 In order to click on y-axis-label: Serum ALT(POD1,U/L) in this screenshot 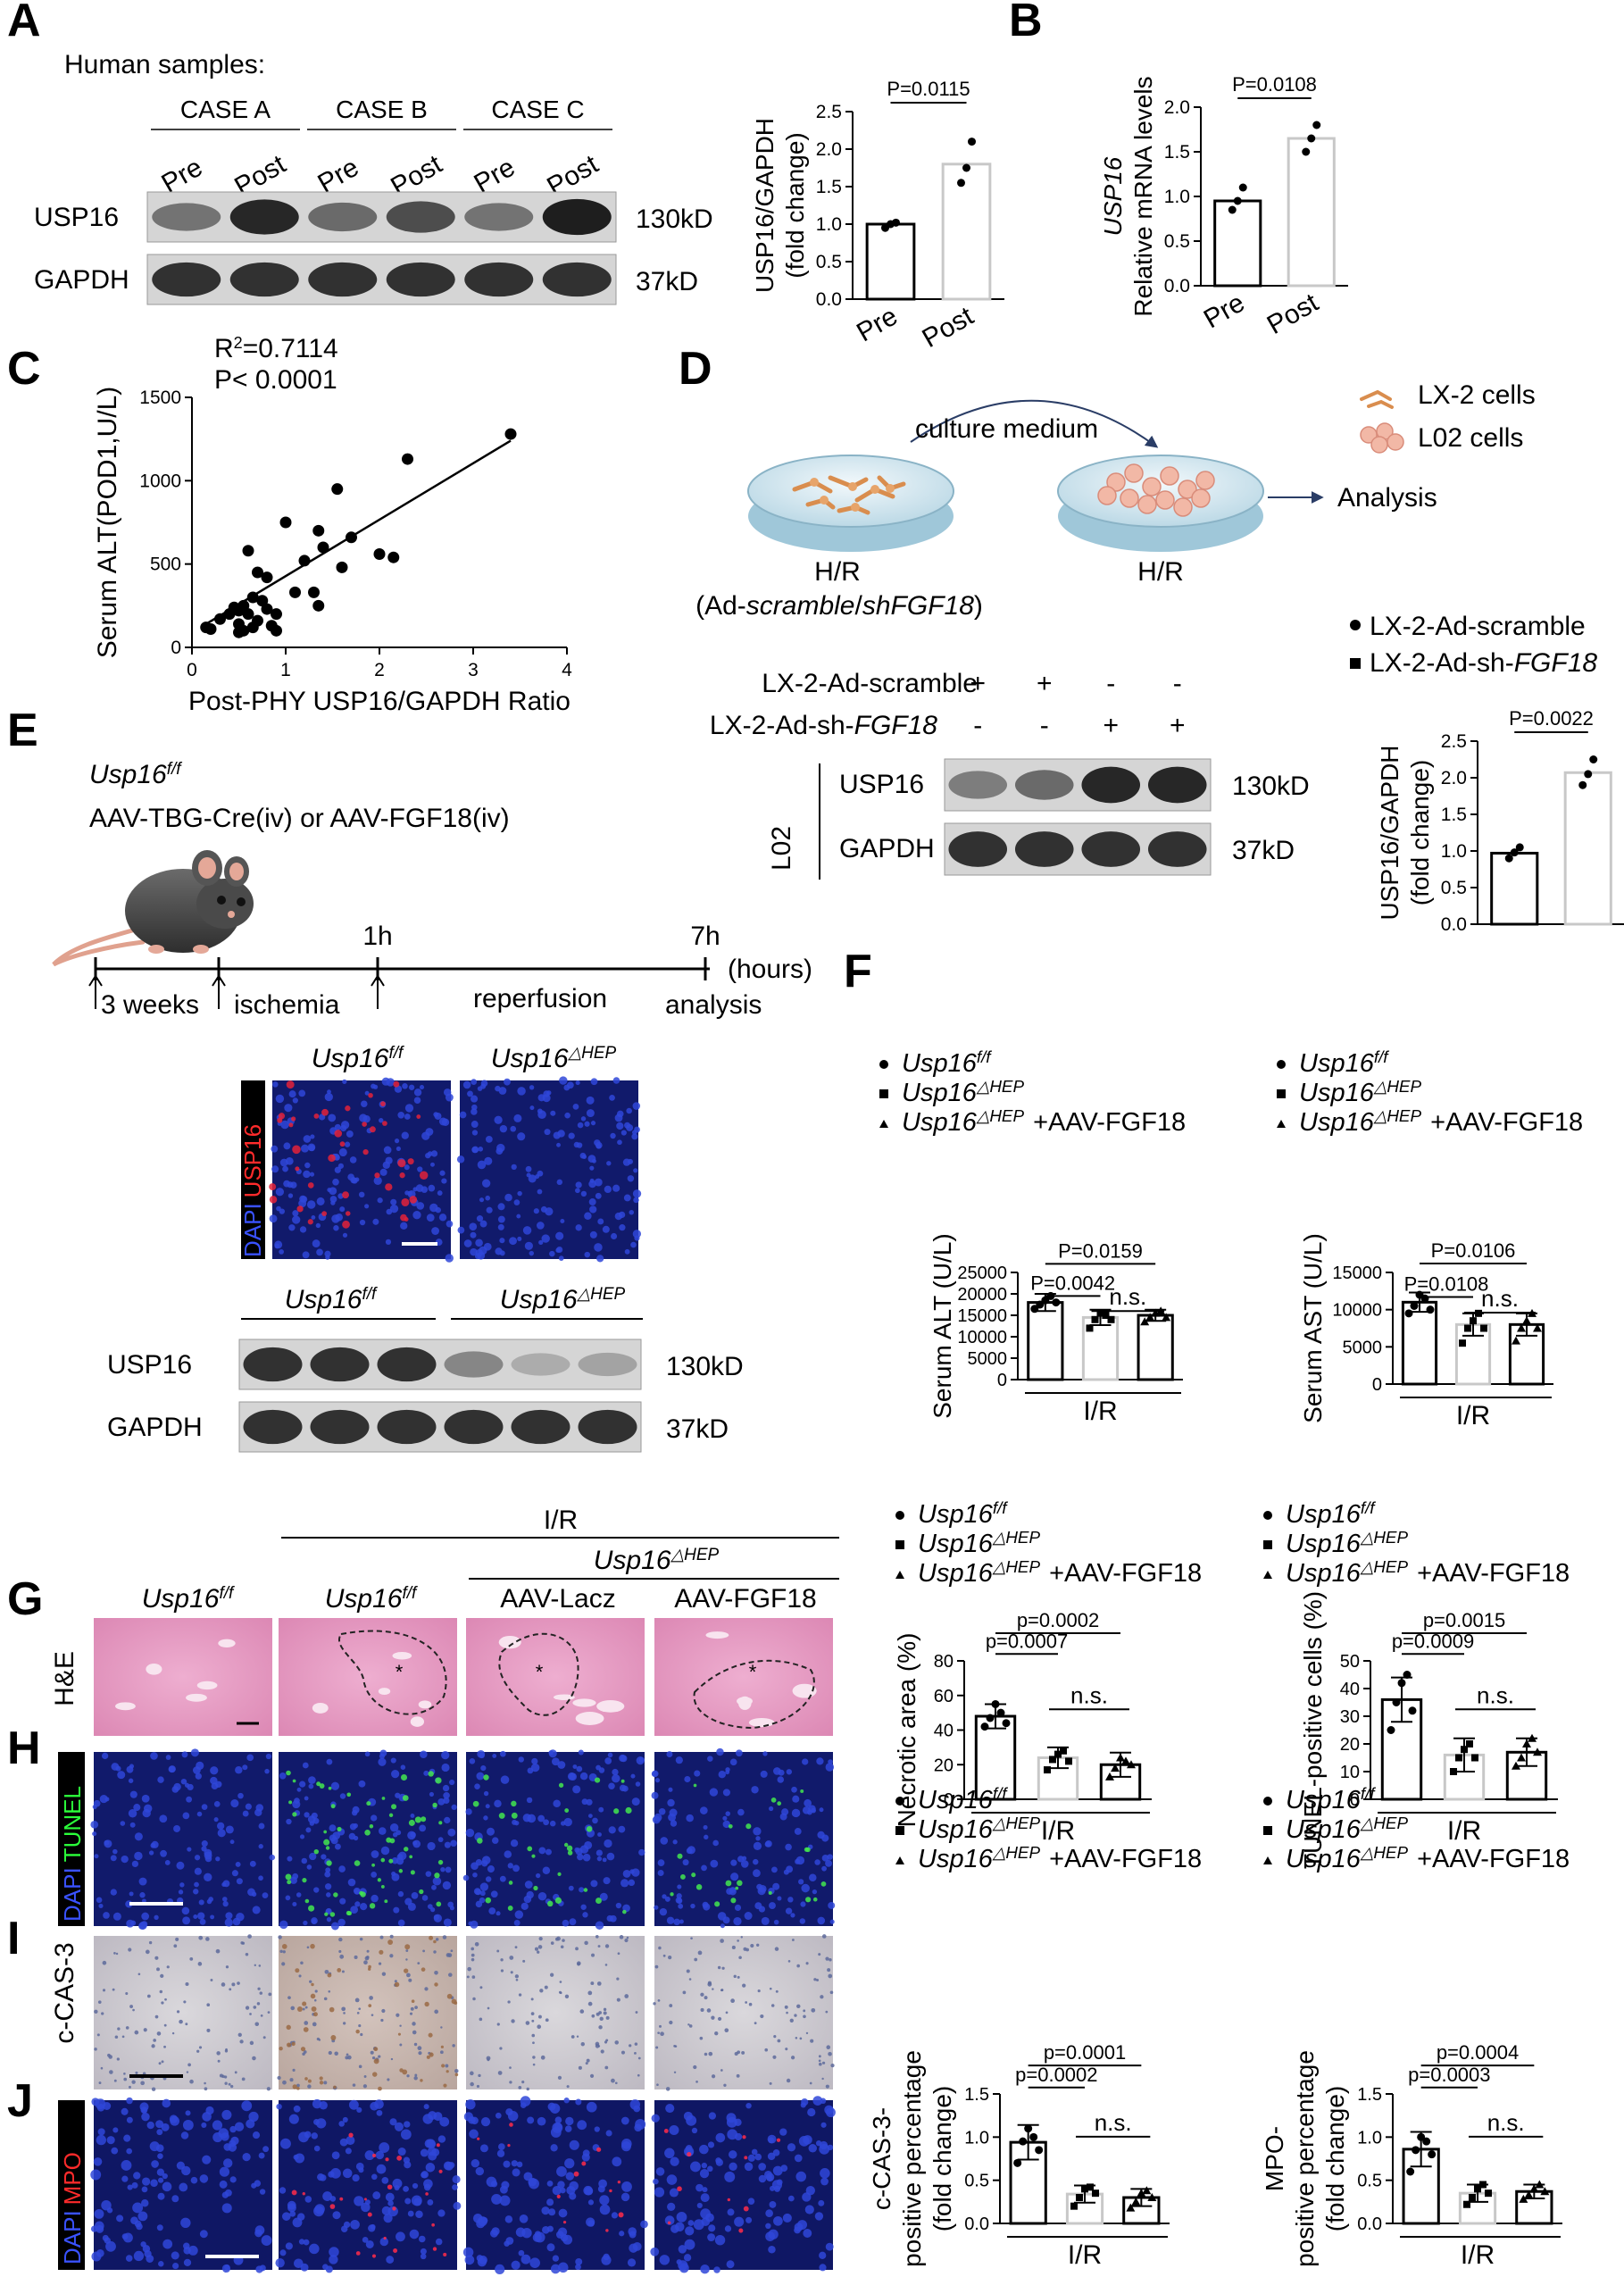, I will do `click(107, 523)`.